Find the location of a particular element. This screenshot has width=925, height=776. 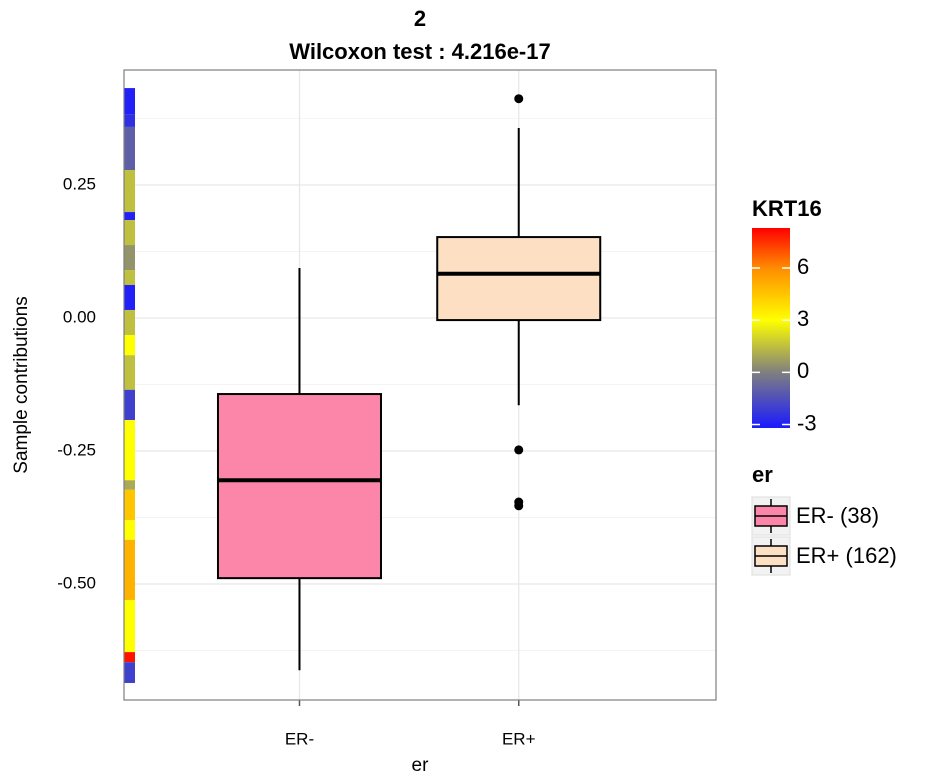

y-tick-label: -0.50 is located at coordinates (76, 582).